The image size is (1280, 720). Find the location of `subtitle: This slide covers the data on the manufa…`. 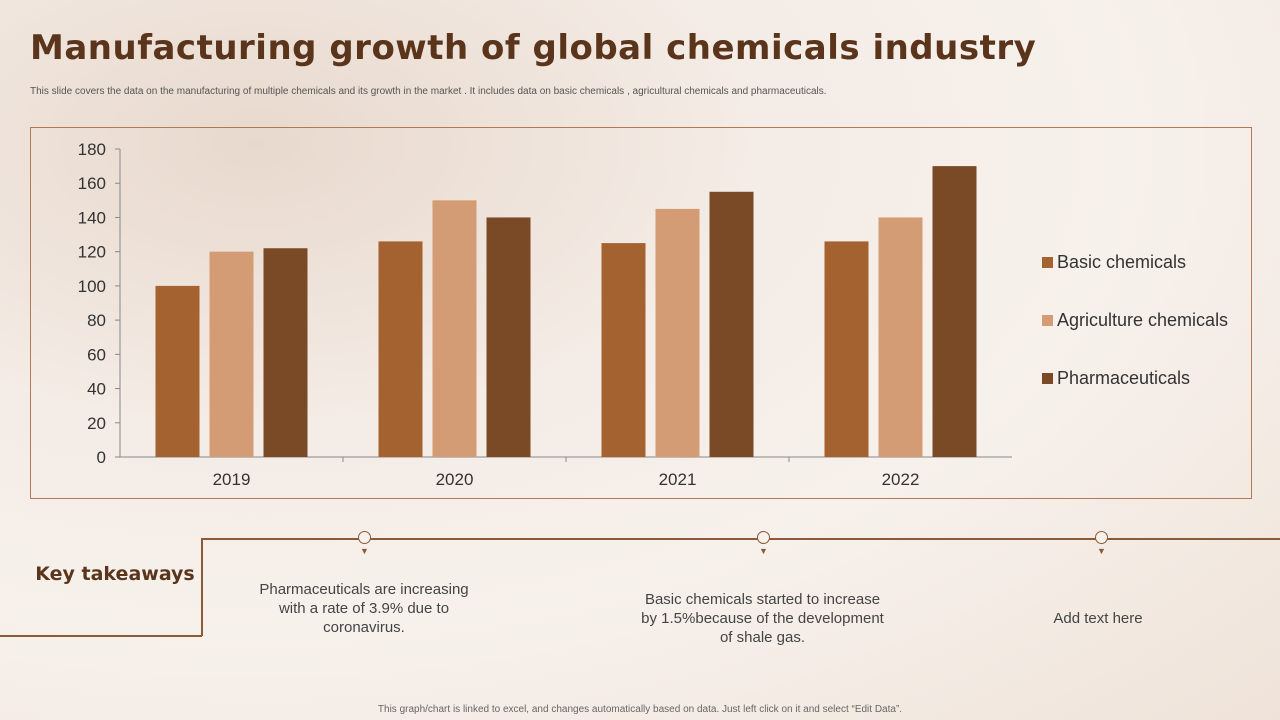

subtitle: This slide covers the data on the manufa… is located at coordinates (428, 91).